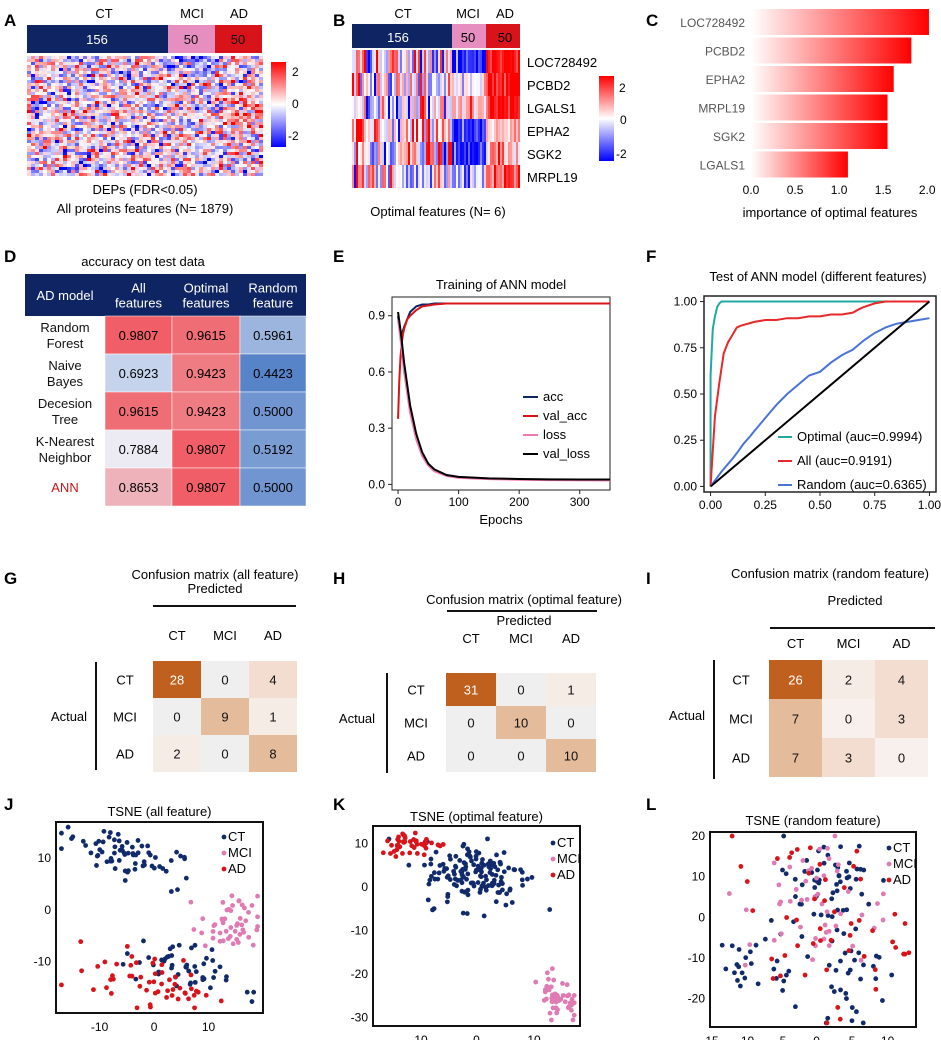 This screenshot has height=1040, width=941. What do you see at coordinates (225, 716) in the screenshot?
I see `matrix-cell` at bounding box center [225, 716].